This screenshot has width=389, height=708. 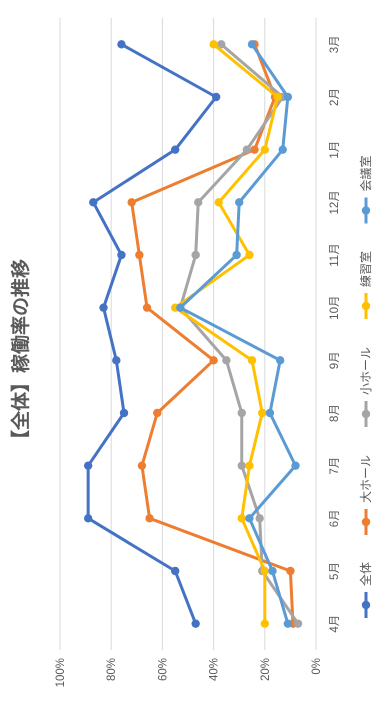 What do you see at coordinates (335, 360) in the screenshot?
I see `x-tick-label: 9月` at bounding box center [335, 360].